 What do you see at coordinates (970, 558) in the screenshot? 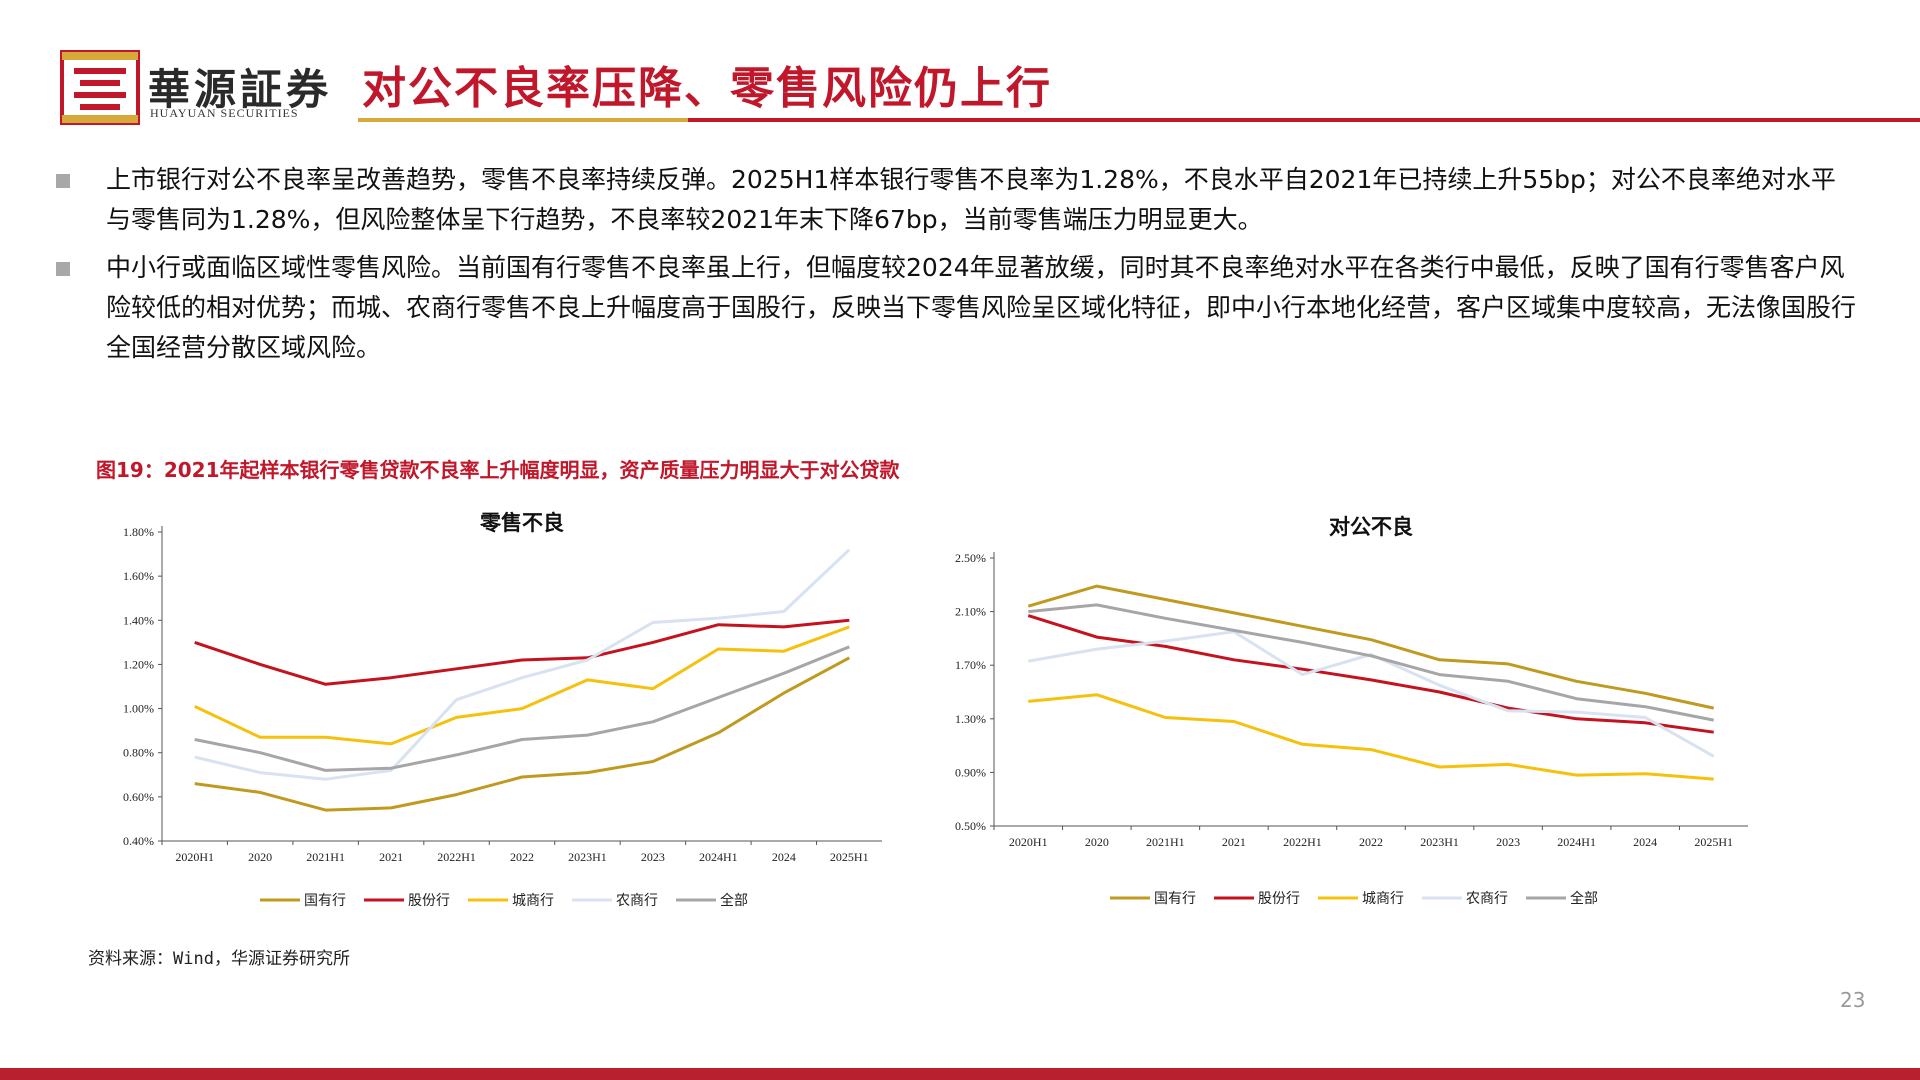
I see `y-tick-label: 2.50%` at bounding box center [970, 558].